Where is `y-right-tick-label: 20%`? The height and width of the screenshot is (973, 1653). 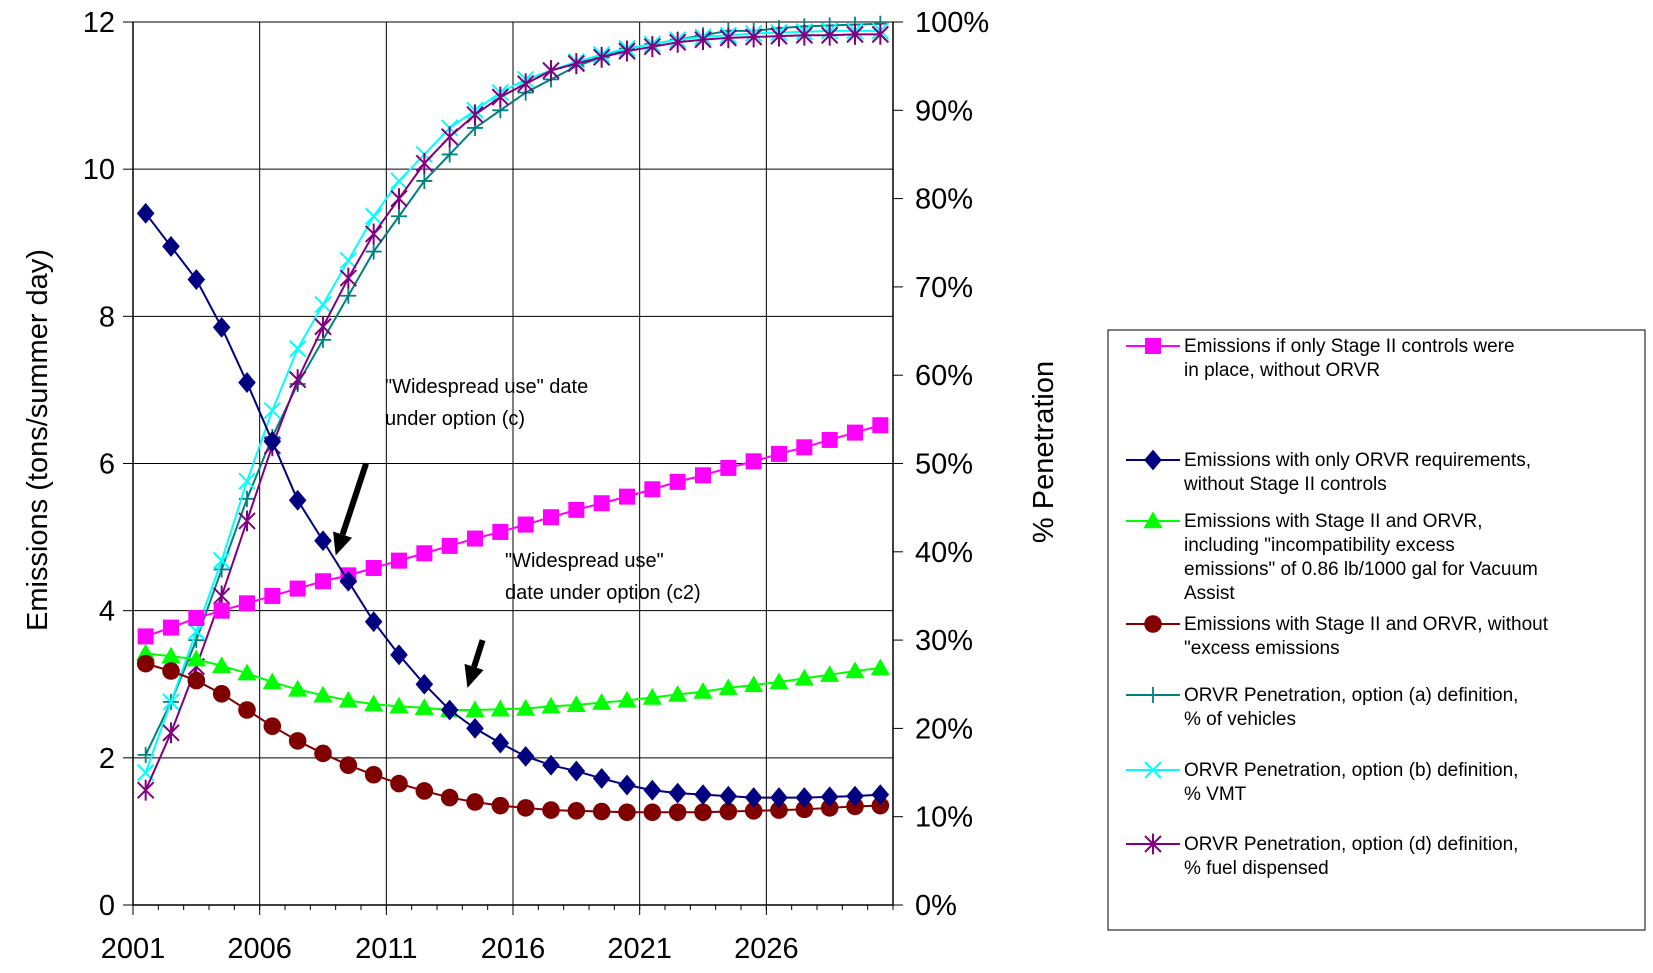 y-right-tick-label: 20% is located at coordinates (944, 729).